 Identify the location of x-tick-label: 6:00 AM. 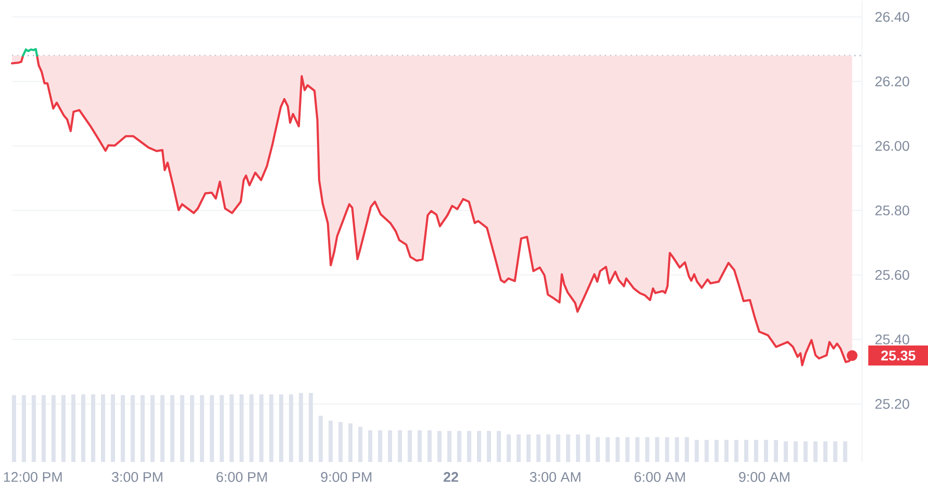
(659, 477).